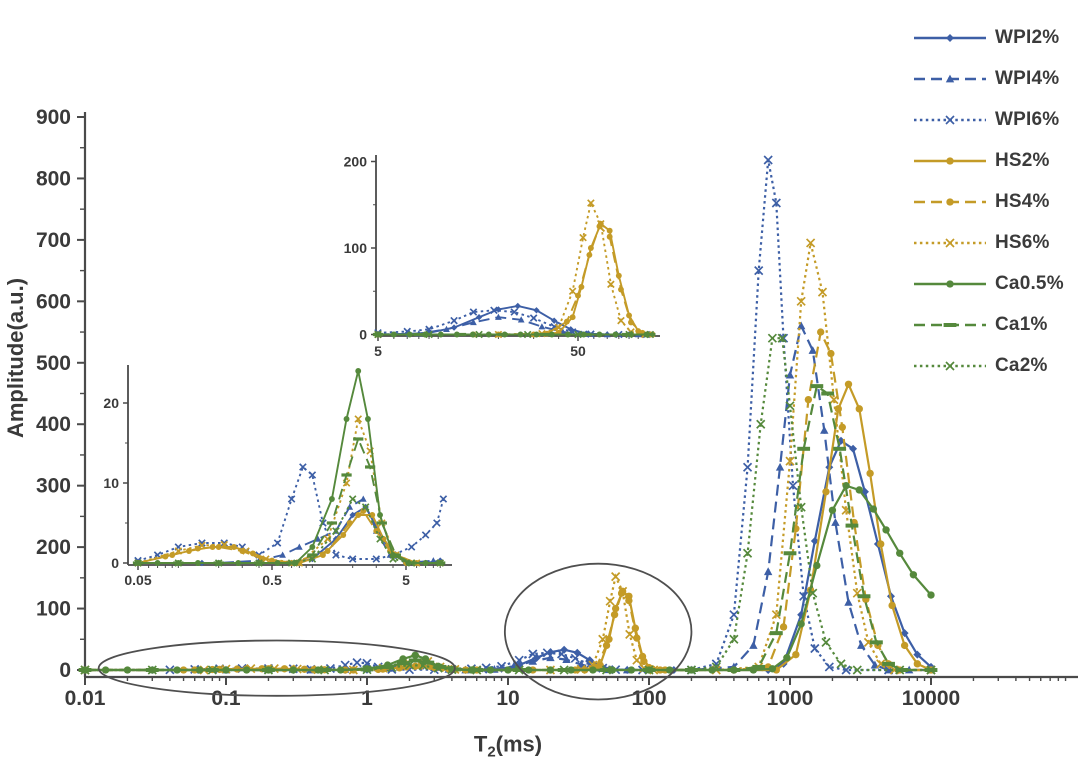 This screenshot has height=779, width=1080. What do you see at coordinates (53, 424) in the screenshot?
I see `y-tick-label: 400` at bounding box center [53, 424].